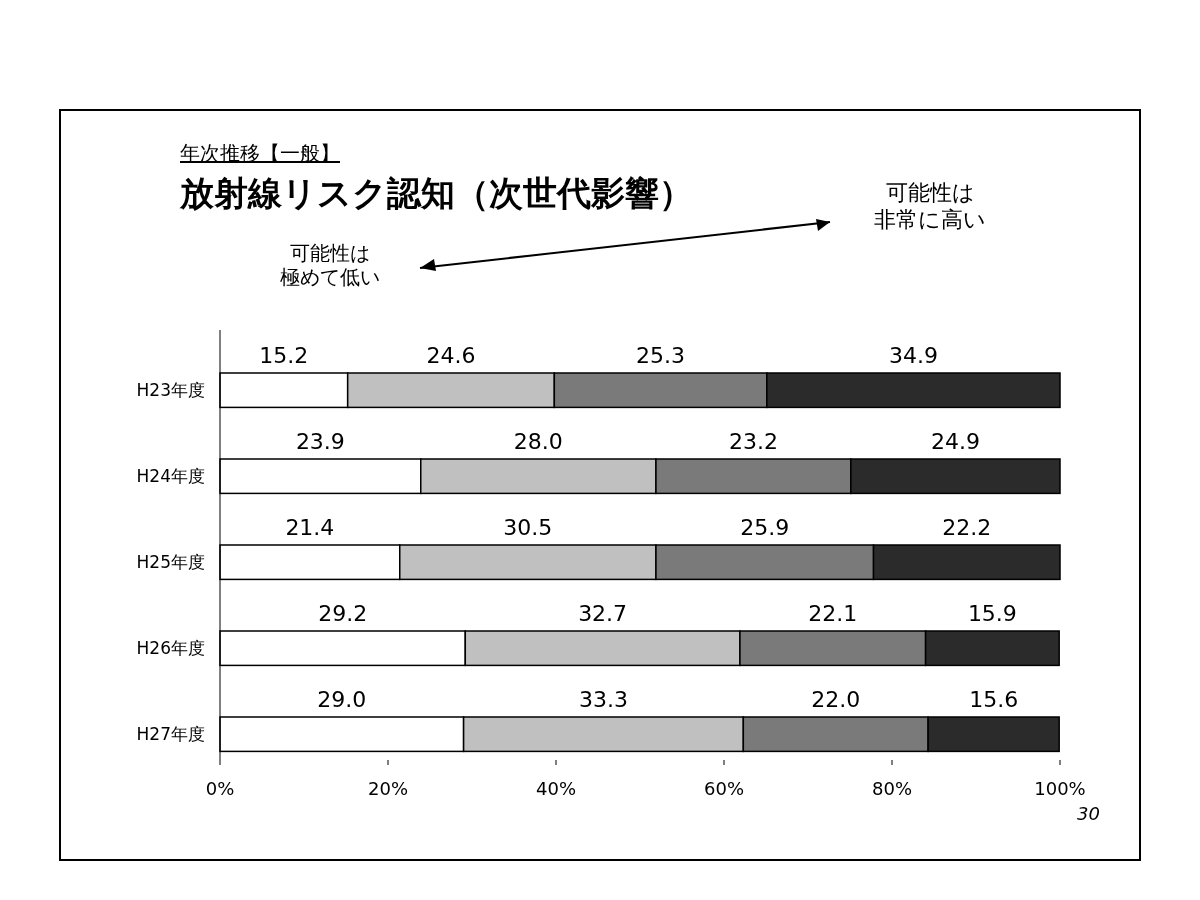  What do you see at coordinates (388, 788) in the screenshot?
I see `x-tick-label: 20%` at bounding box center [388, 788].